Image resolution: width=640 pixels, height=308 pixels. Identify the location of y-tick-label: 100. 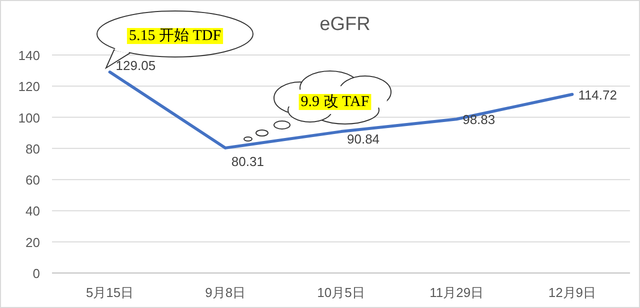
(29, 118).